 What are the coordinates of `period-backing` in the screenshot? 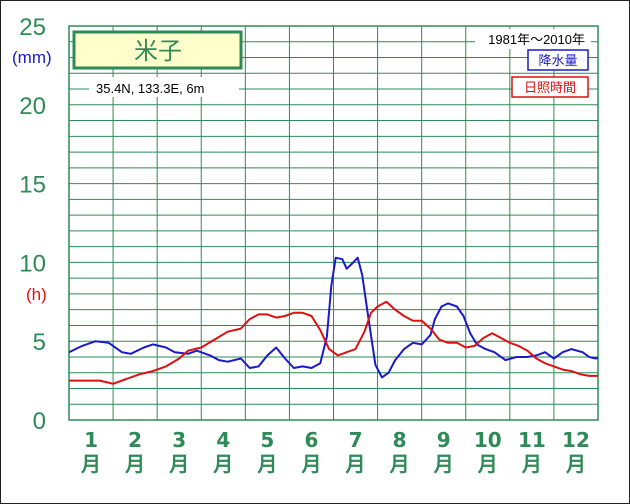 It's located at (533, 39).